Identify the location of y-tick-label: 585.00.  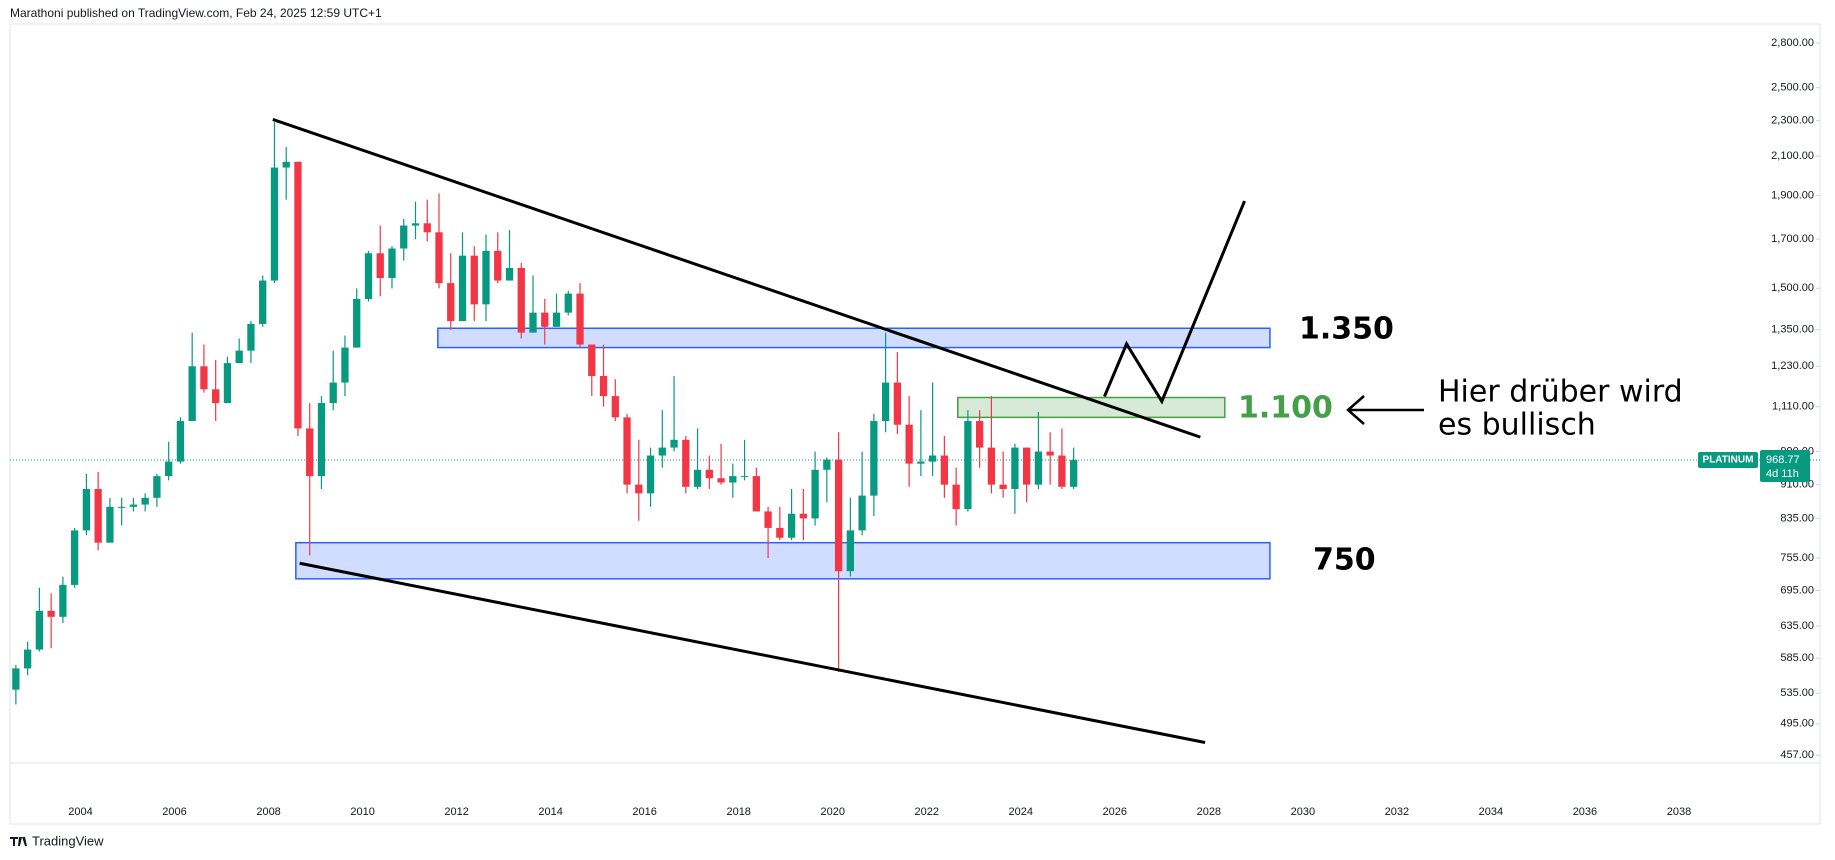
(1797, 658).